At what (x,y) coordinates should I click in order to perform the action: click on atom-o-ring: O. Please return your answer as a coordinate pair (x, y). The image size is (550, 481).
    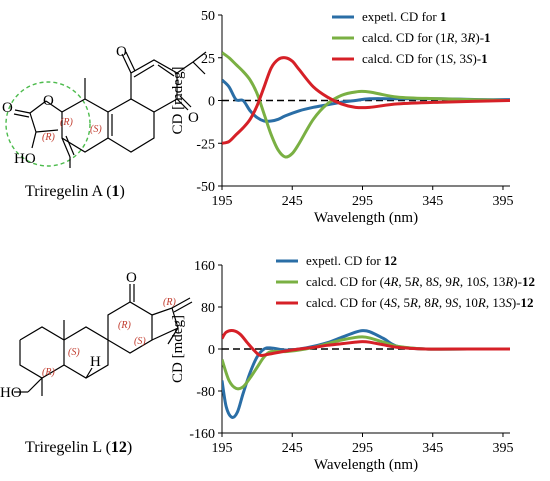
    Looking at the image, I should click on (48, 101).